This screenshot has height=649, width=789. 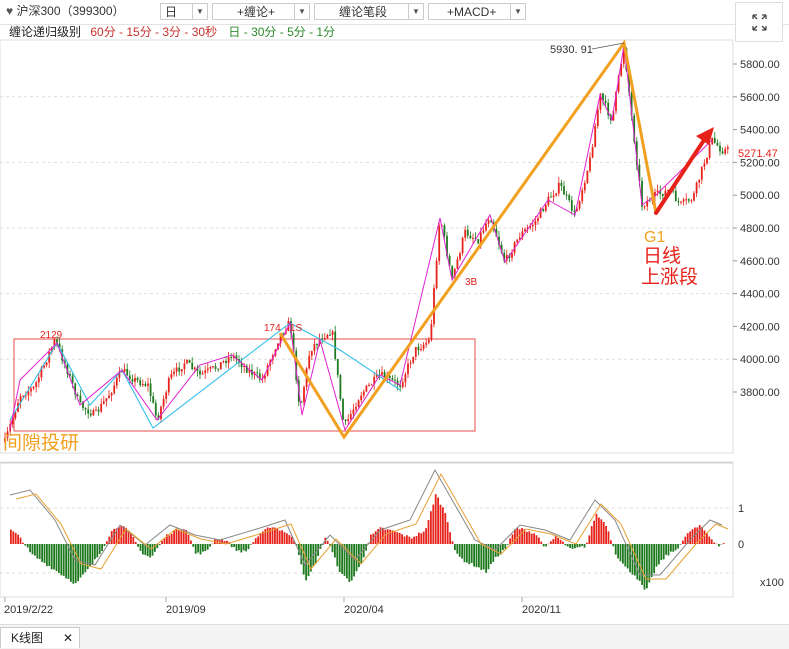 What do you see at coordinates (70, 11) in the screenshot?
I see `stock-label: 沪深300（399300）` at bounding box center [70, 11].